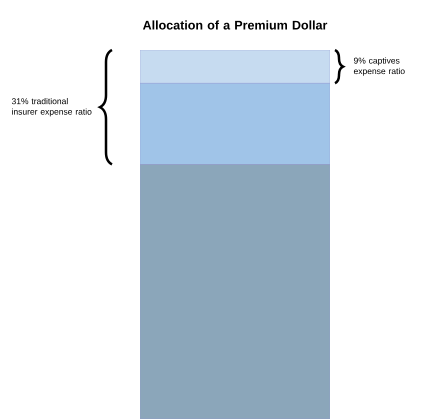  I want to click on text: 31% traditional insurer expense ratio, so click(52, 107).